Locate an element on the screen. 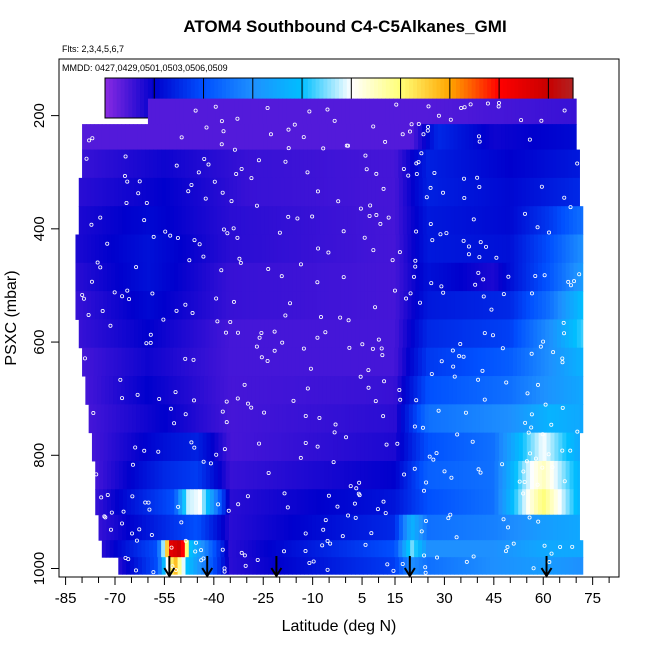  pressure-band is located at coordinates (331, 334).